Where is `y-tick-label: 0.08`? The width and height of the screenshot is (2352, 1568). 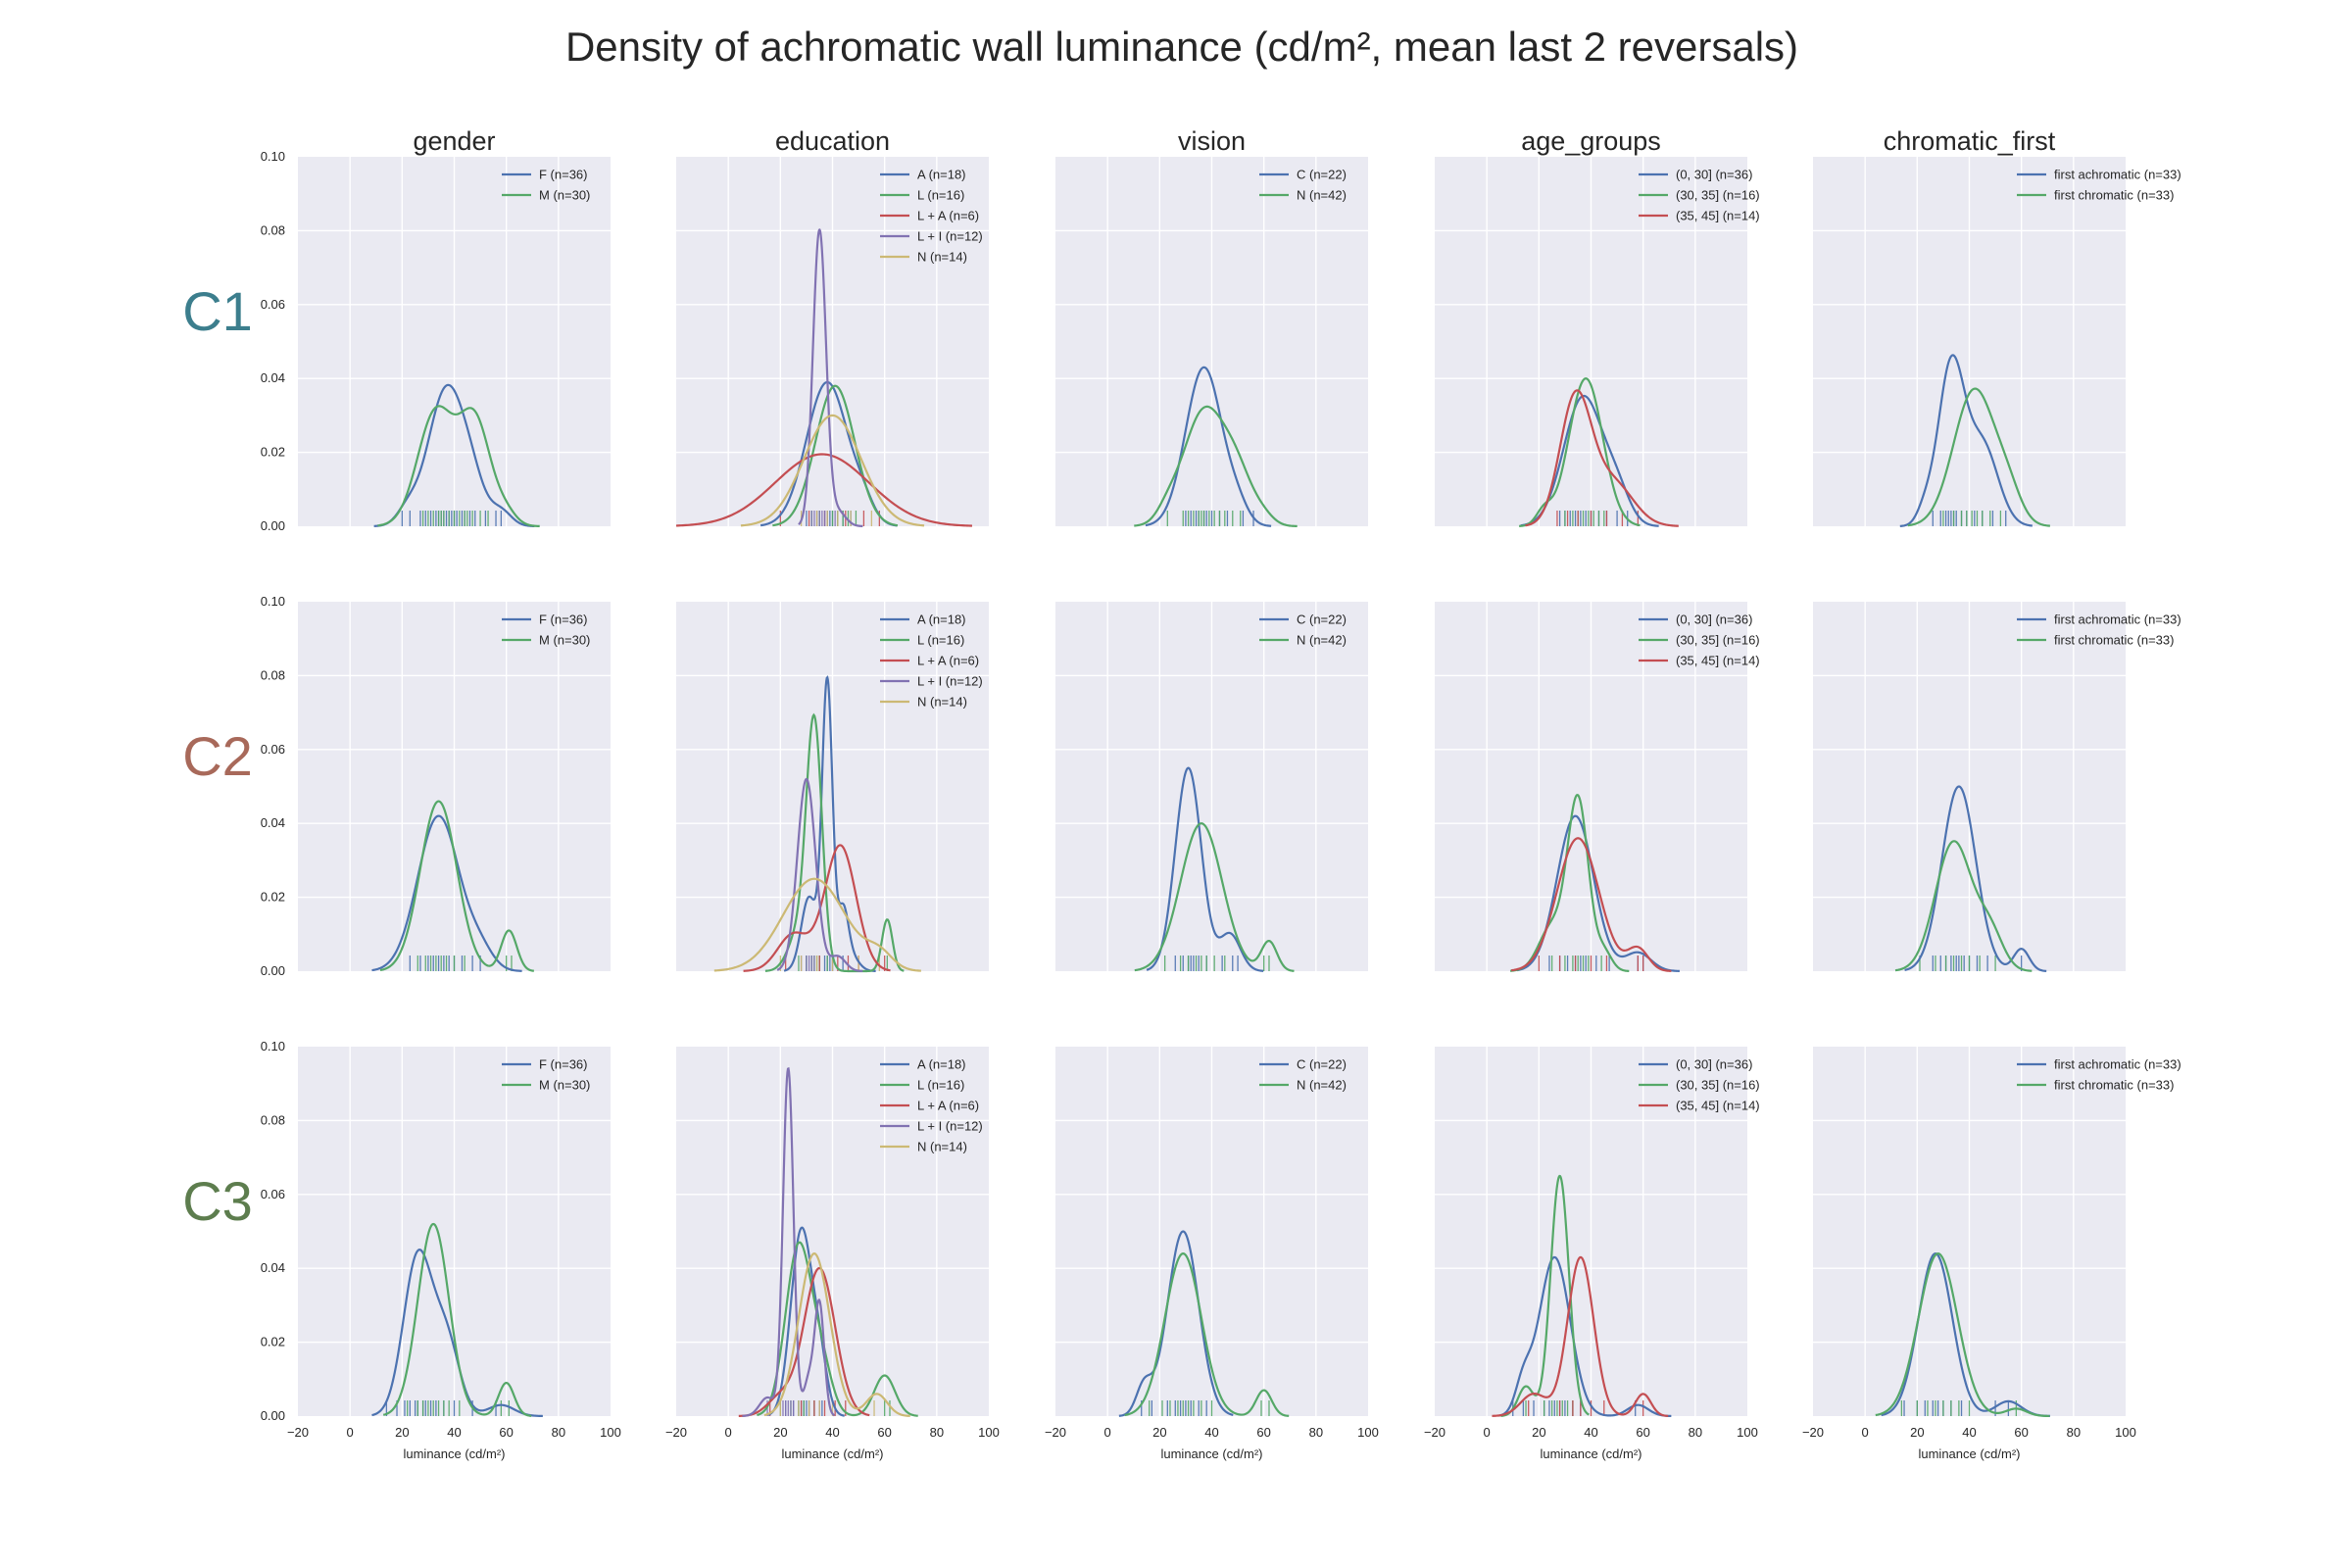 y-tick-label: 0.08 is located at coordinates (273, 1119).